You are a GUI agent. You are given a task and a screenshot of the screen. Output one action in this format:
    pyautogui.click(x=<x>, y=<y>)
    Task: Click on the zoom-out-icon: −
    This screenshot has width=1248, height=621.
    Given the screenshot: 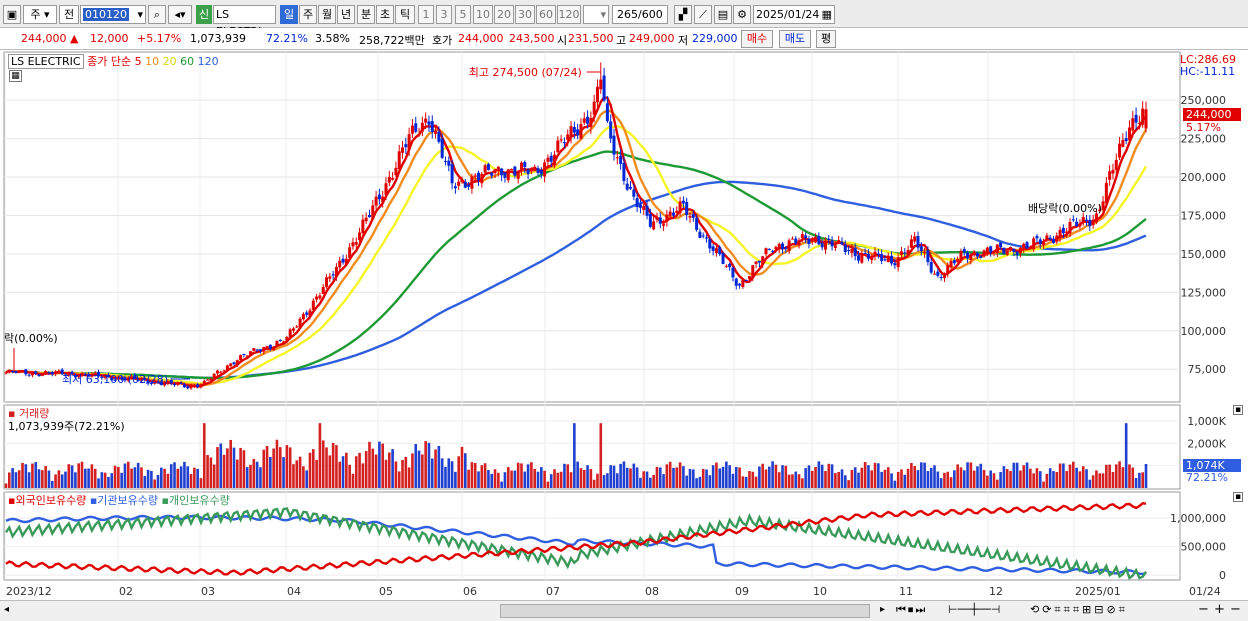 What is the action you would take?
    pyautogui.click(x=1203, y=609)
    